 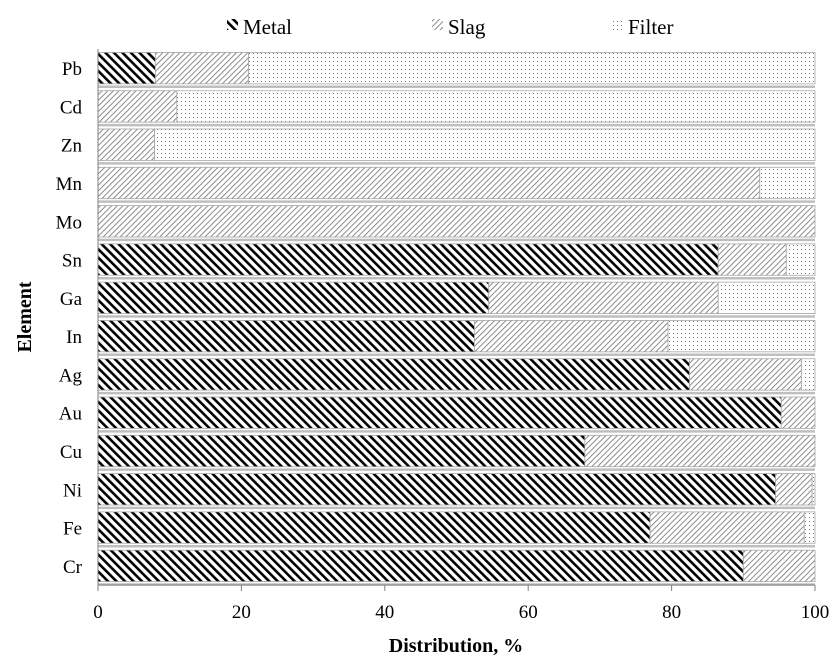 What do you see at coordinates (293, 297) in the screenshot?
I see `bar-metal-ga` at bounding box center [293, 297].